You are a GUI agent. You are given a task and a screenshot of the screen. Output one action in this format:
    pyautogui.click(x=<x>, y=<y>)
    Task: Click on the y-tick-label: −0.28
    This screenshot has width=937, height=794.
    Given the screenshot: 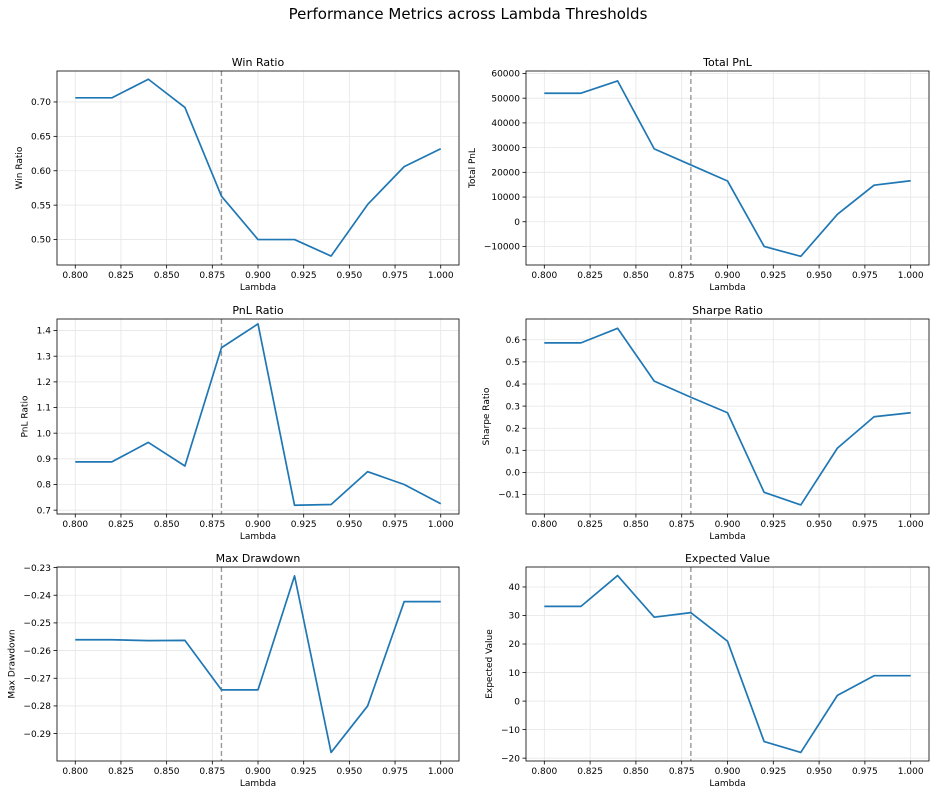 What is the action you would take?
    pyautogui.click(x=37, y=707)
    